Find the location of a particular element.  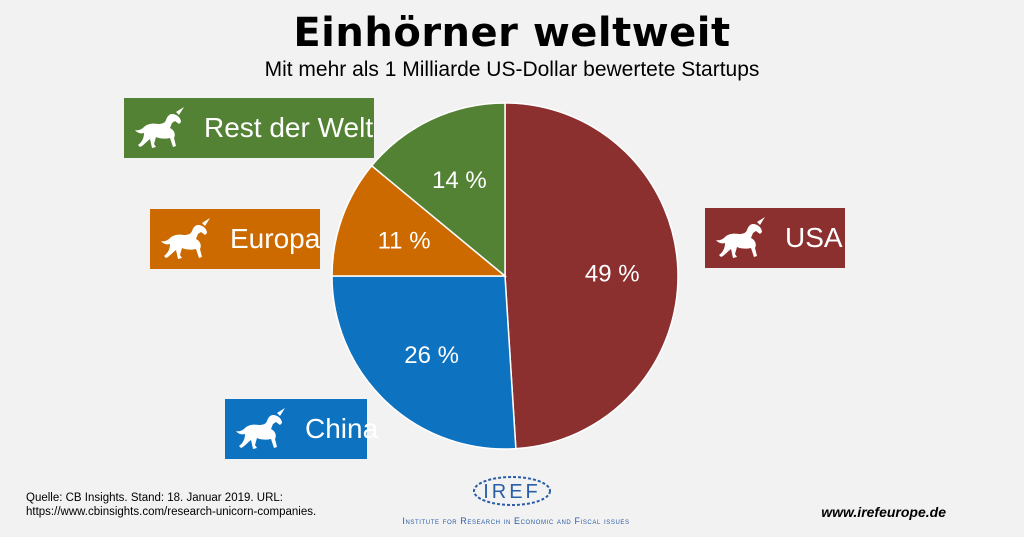

label-text: USA is located at coordinates (814, 237).